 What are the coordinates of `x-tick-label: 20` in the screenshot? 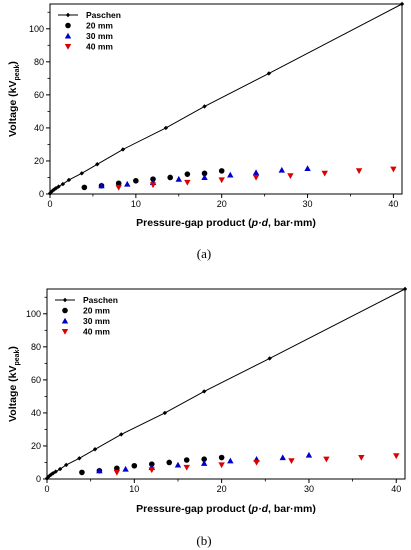 It's located at (222, 489).